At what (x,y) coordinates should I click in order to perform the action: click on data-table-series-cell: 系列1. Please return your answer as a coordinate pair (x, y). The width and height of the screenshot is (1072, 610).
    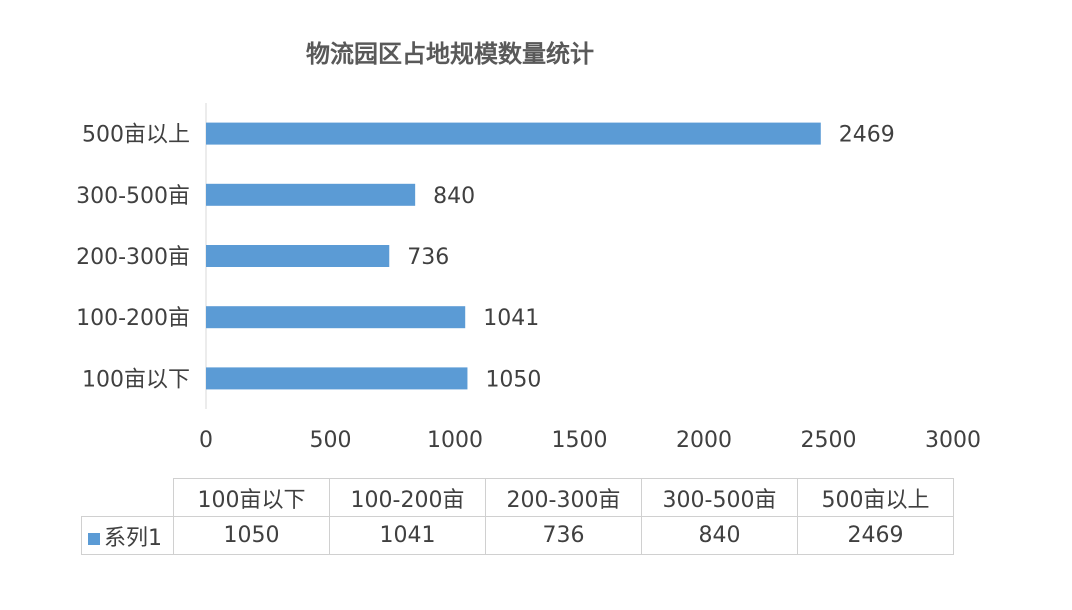
    Looking at the image, I should click on (127, 535).